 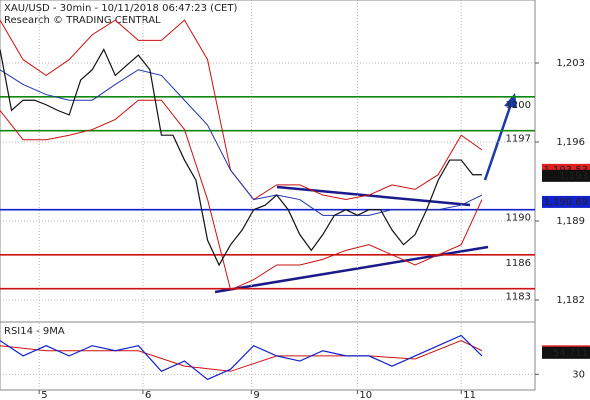 What do you see at coordinates (570, 300) in the screenshot?
I see `y-tick-label: 1,182` at bounding box center [570, 300].